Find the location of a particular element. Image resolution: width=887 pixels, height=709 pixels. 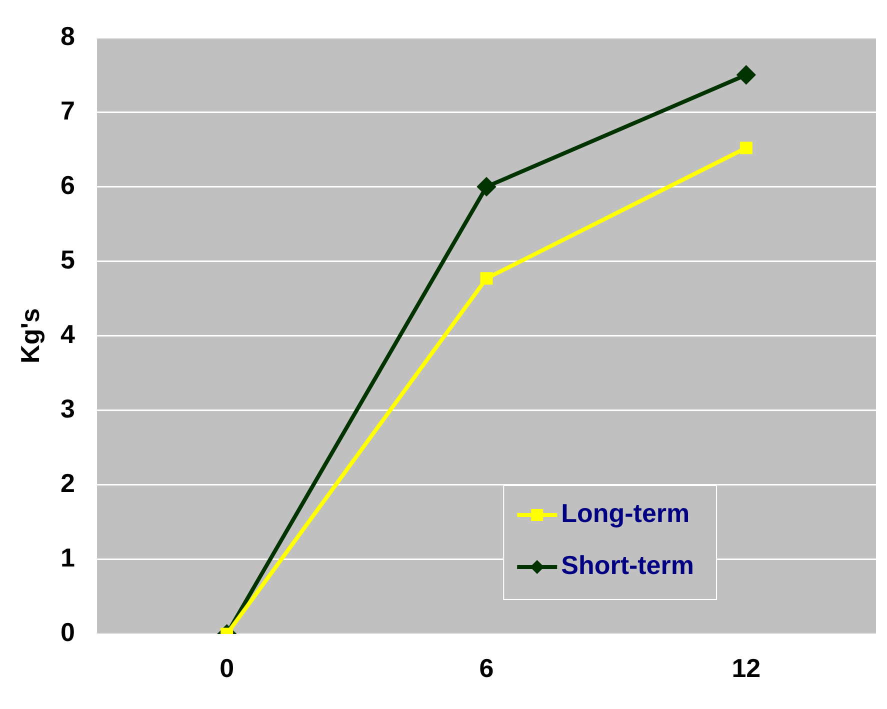

x-tick-label: 12 is located at coordinates (746, 667).